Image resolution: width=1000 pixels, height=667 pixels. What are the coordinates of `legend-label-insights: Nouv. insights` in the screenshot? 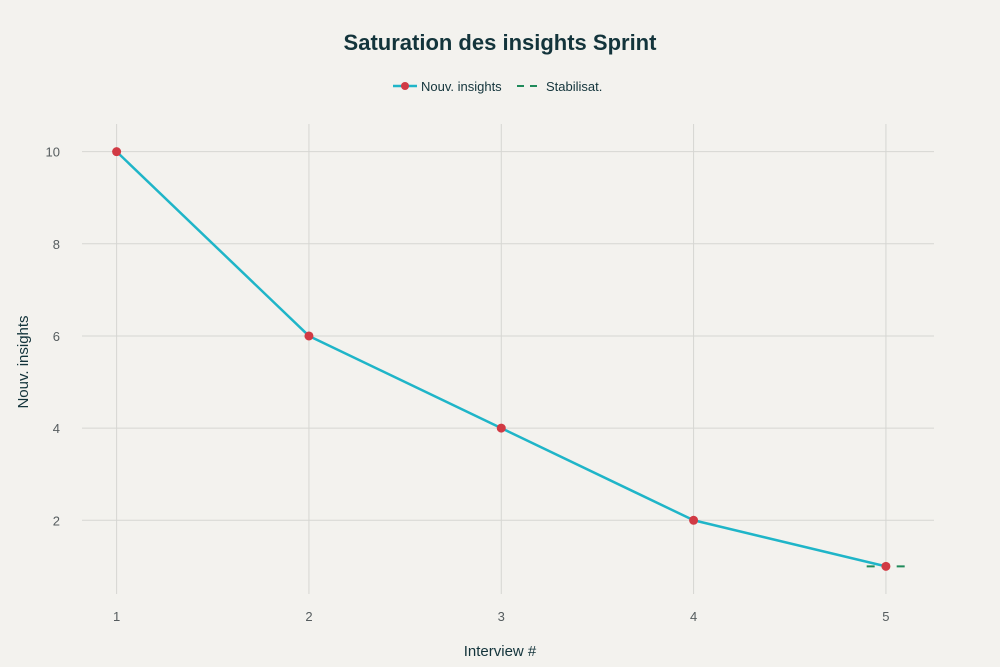 It's located at (461, 86).